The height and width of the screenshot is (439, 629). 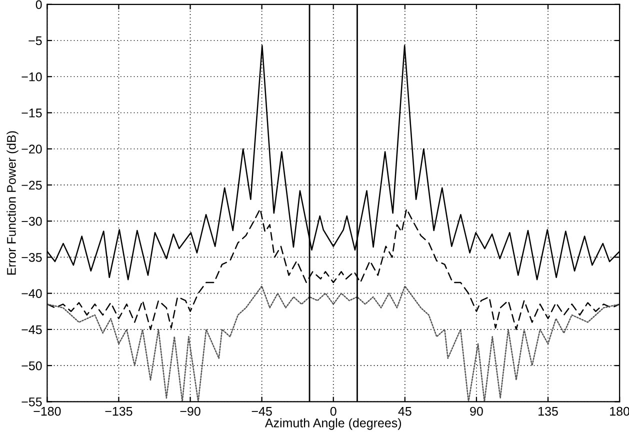 I want to click on y-tick-label: −40, so click(x=32, y=293).